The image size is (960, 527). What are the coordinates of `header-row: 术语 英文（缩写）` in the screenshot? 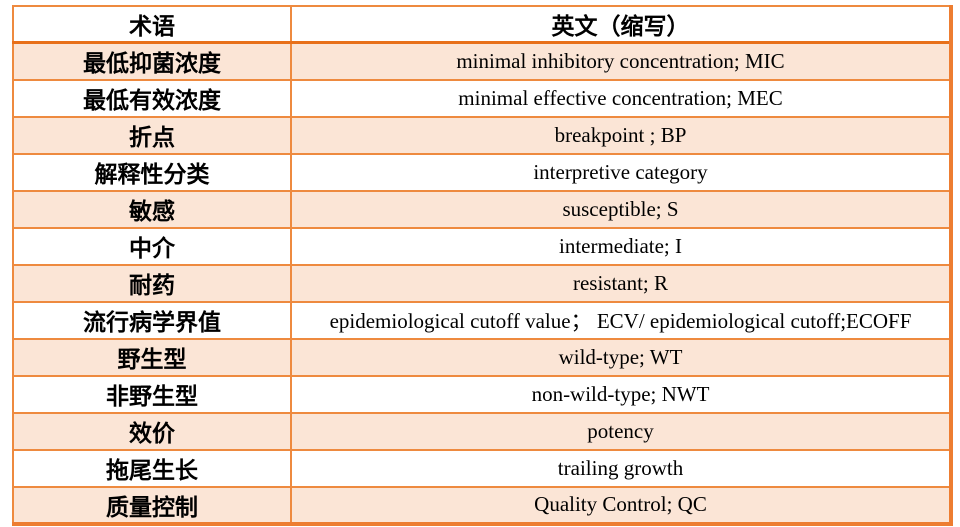 It's located at (482, 24).